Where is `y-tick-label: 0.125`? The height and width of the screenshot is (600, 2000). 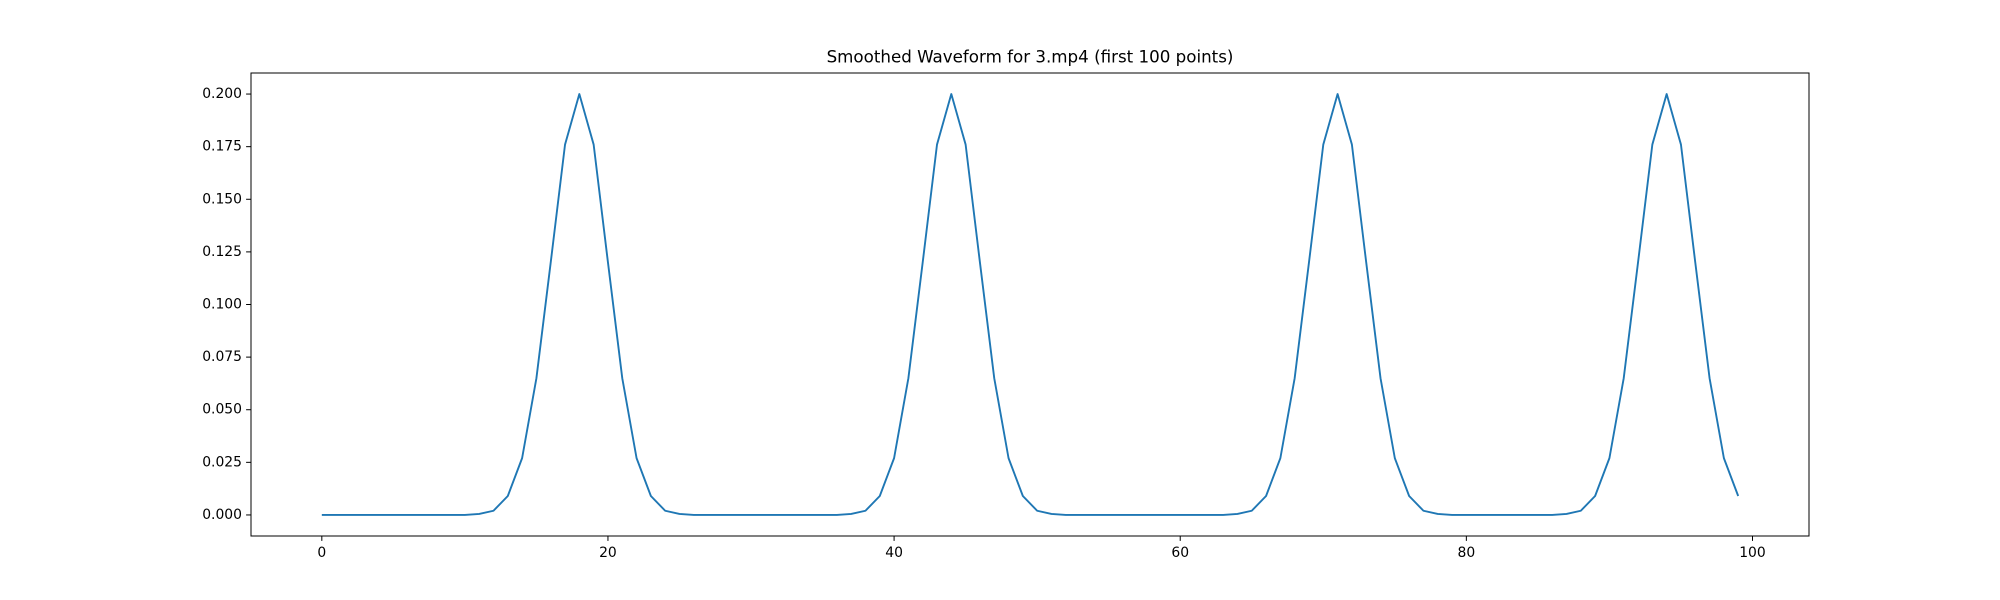
y-tick-label: 0.125 is located at coordinates (222, 252).